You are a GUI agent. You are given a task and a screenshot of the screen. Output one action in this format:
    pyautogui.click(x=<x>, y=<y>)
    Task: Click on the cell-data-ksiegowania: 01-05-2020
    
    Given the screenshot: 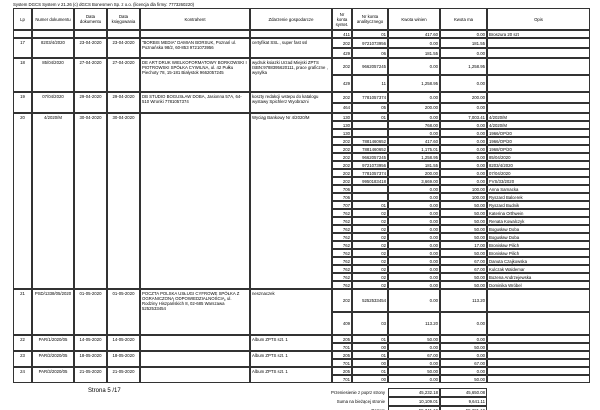 What is the action you would take?
    pyautogui.click(x=123, y=312)
    